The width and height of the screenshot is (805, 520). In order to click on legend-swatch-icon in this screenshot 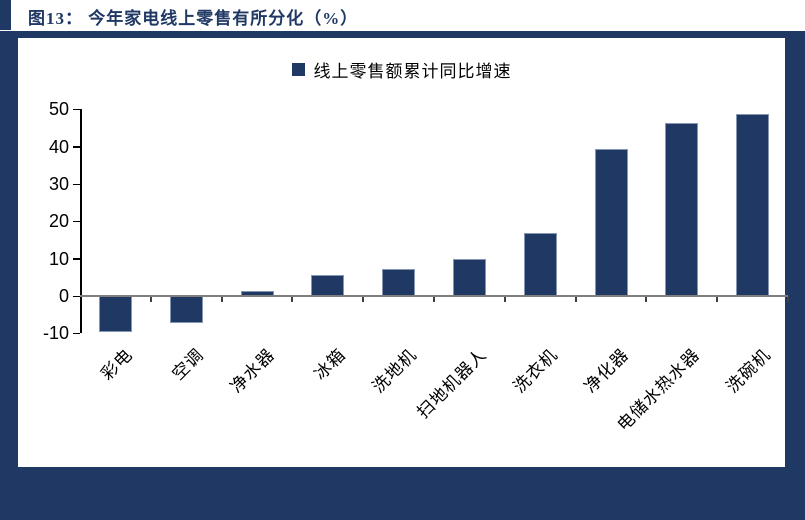, I will do `click(298, 69)`.